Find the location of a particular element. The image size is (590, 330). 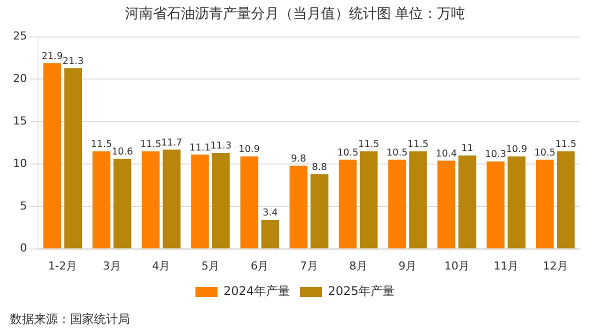

x-tick-label: 8月 is located at coordinates (358, 265).